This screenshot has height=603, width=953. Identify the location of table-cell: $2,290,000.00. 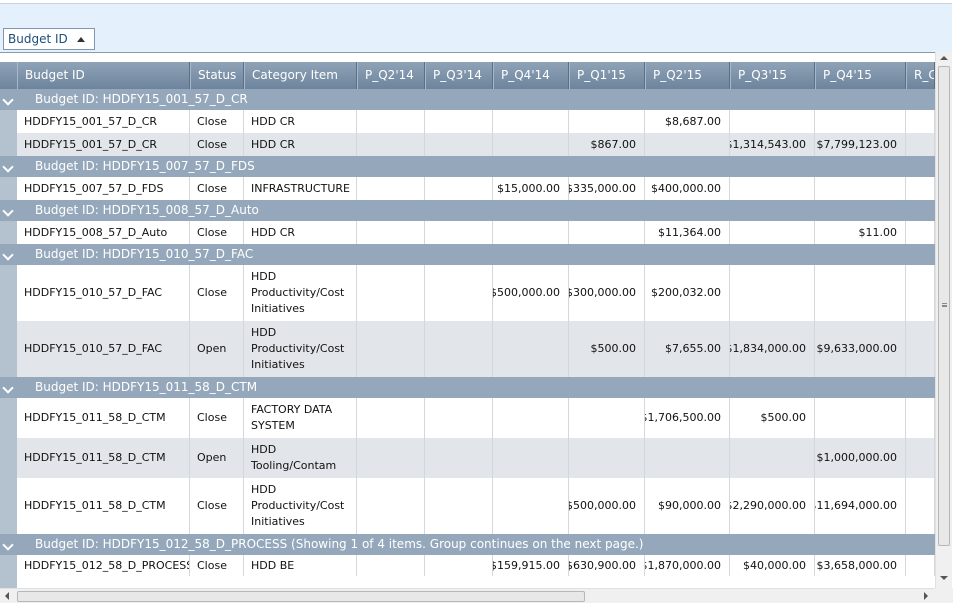
(772, 506).